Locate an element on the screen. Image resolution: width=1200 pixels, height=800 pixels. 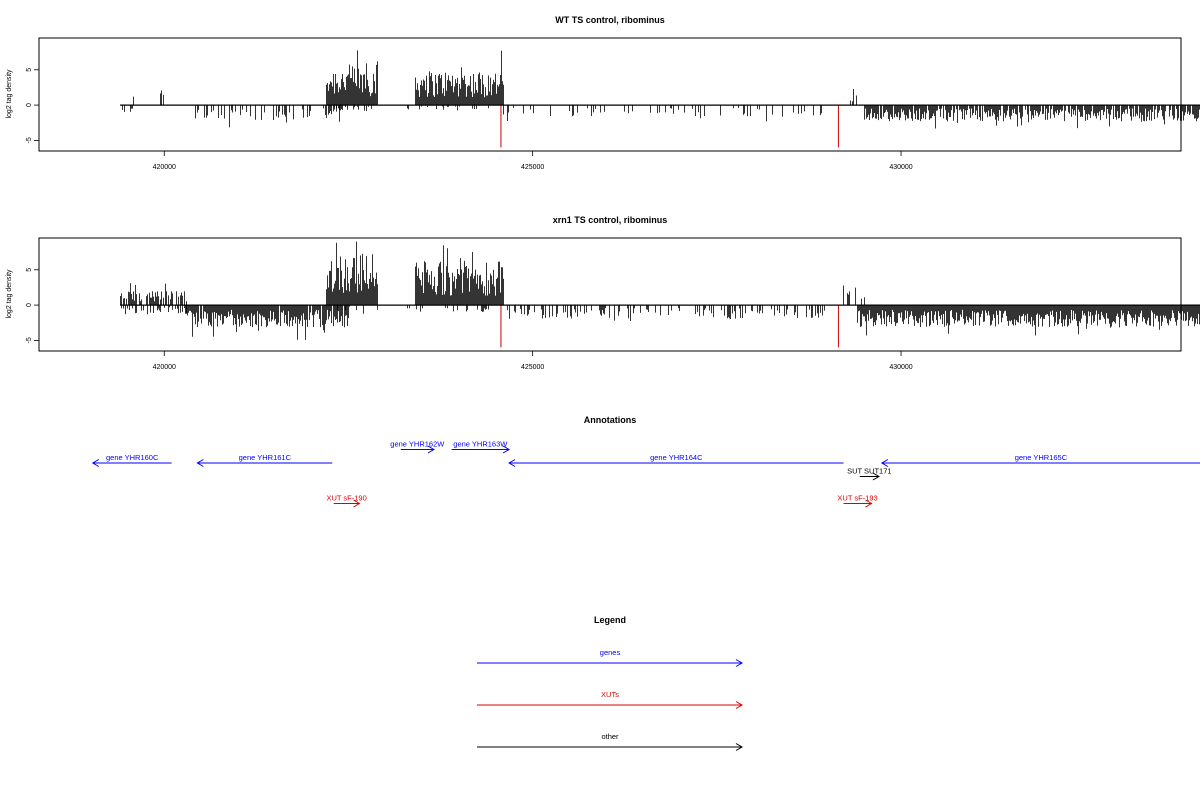
feature-label: XUT sF-190 is located at coordinates (346, 498).